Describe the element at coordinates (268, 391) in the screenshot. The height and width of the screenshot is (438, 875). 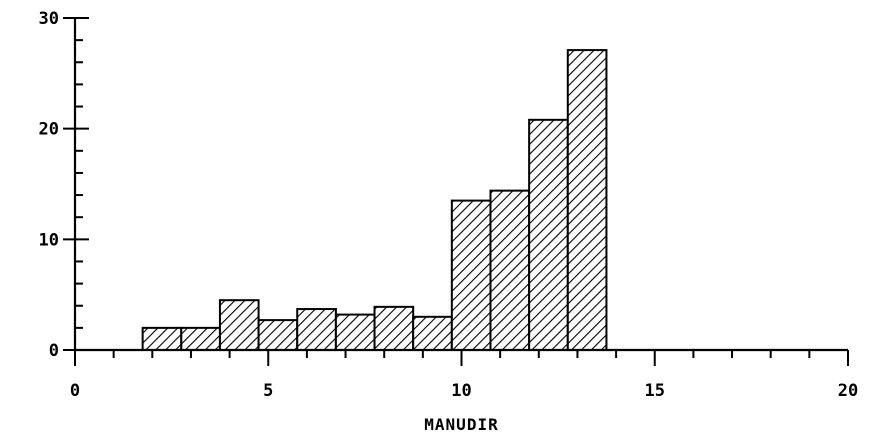
I see `x-tick-label: 5` at that location.